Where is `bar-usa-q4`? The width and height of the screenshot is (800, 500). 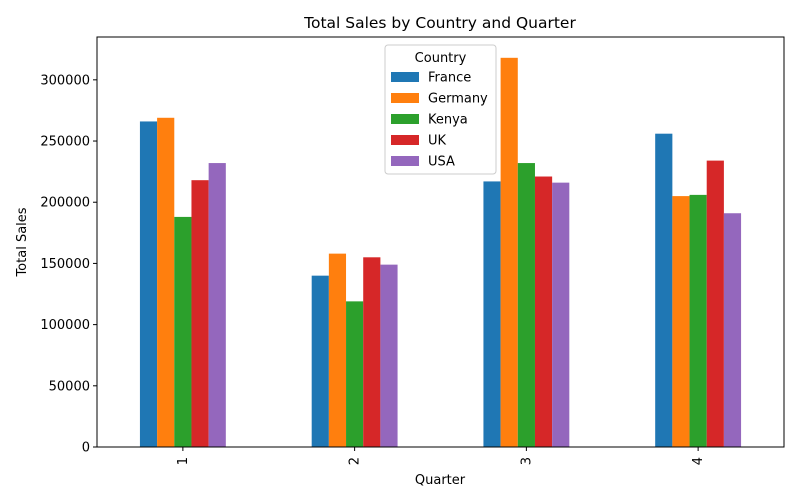
bar-usa-q4 is located at coordinates (732, 330).